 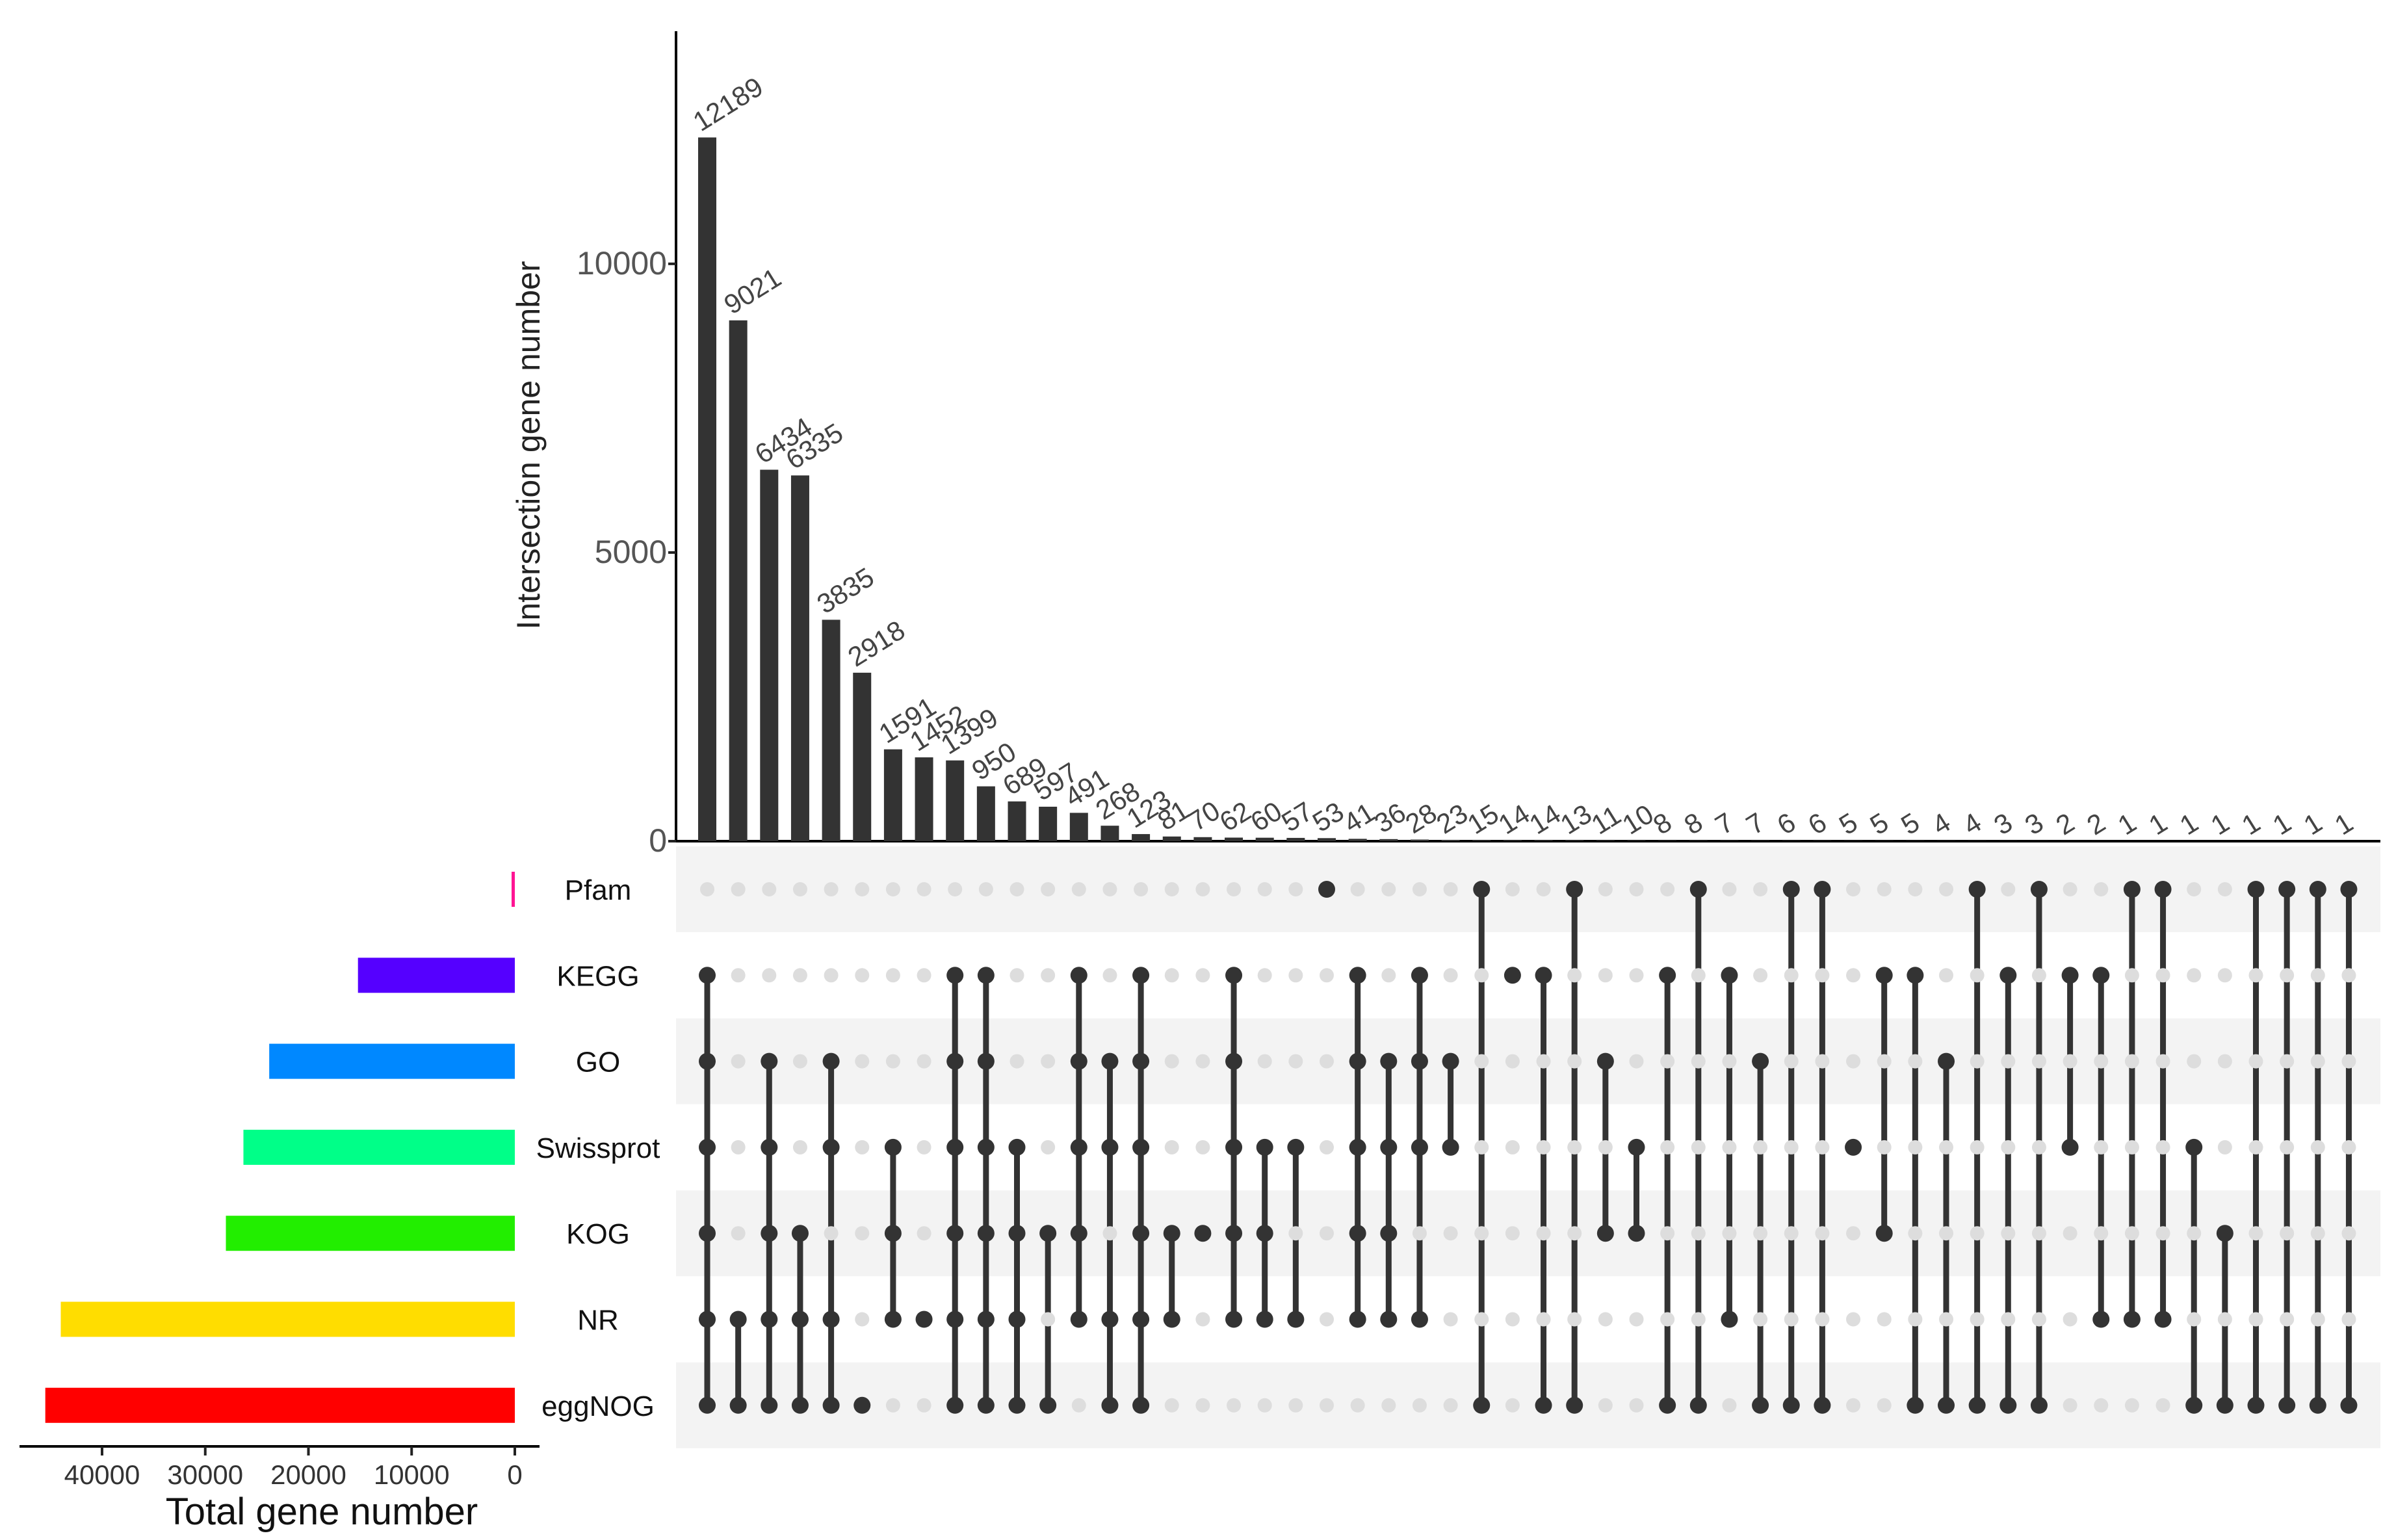 What do you see at coordinates (308, 1474) in the screenshot?
I see `set-axis-tick-label: 20000` at bounding box center [308, 1474].